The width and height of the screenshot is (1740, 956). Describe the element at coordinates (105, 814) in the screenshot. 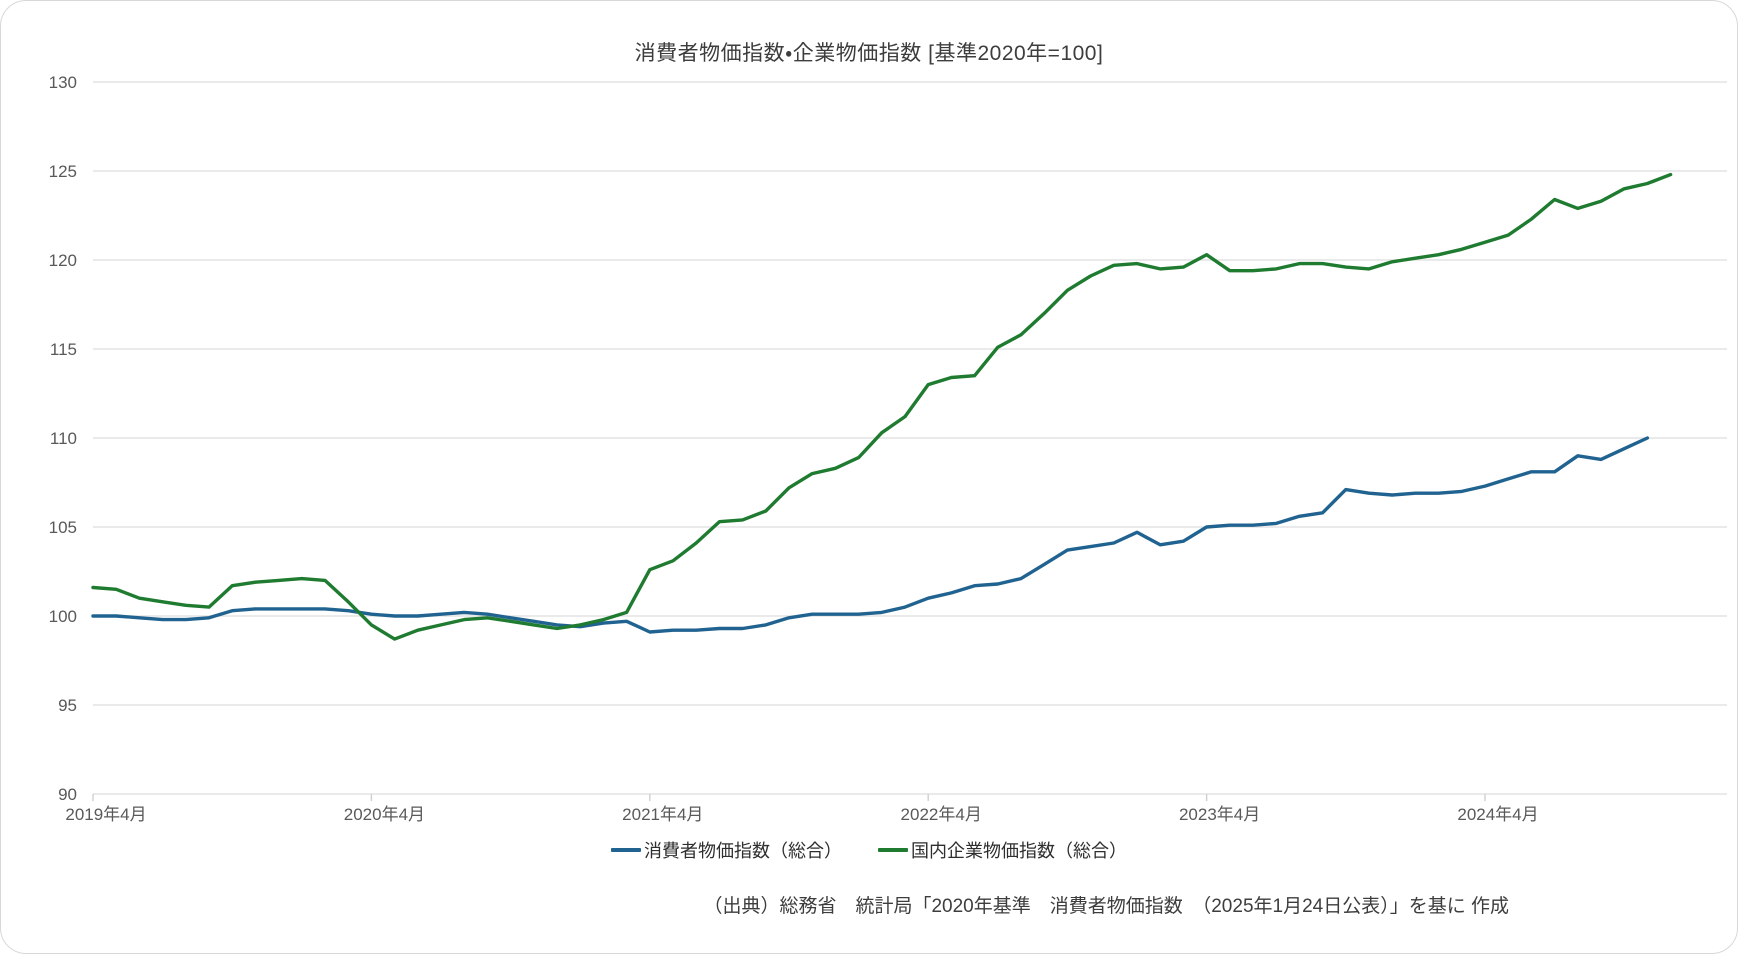

I see `x-tick-label: 2019年4月` at that location.